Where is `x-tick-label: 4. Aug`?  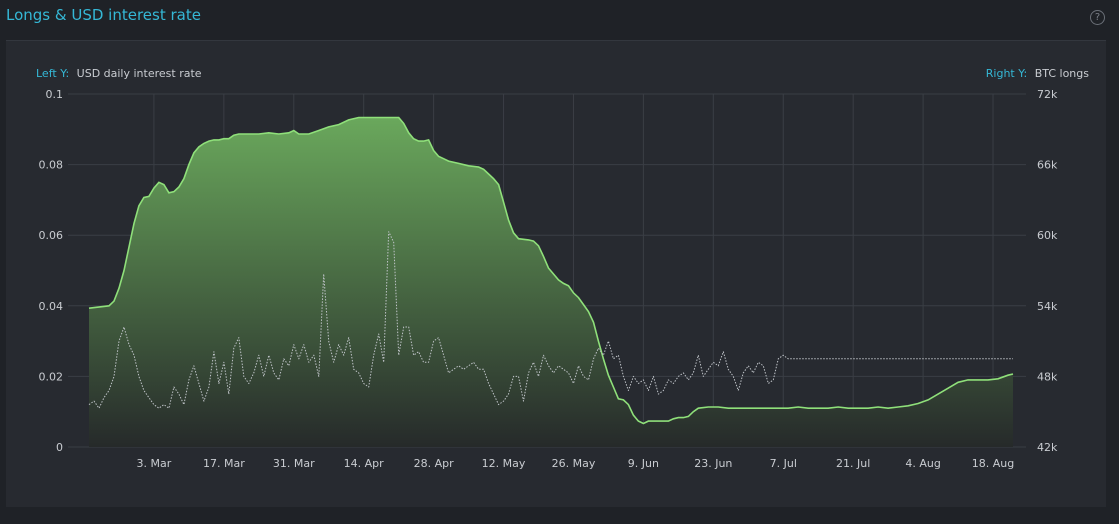
x-tick-label: 4. Aug is located at coordinates (922, 463).